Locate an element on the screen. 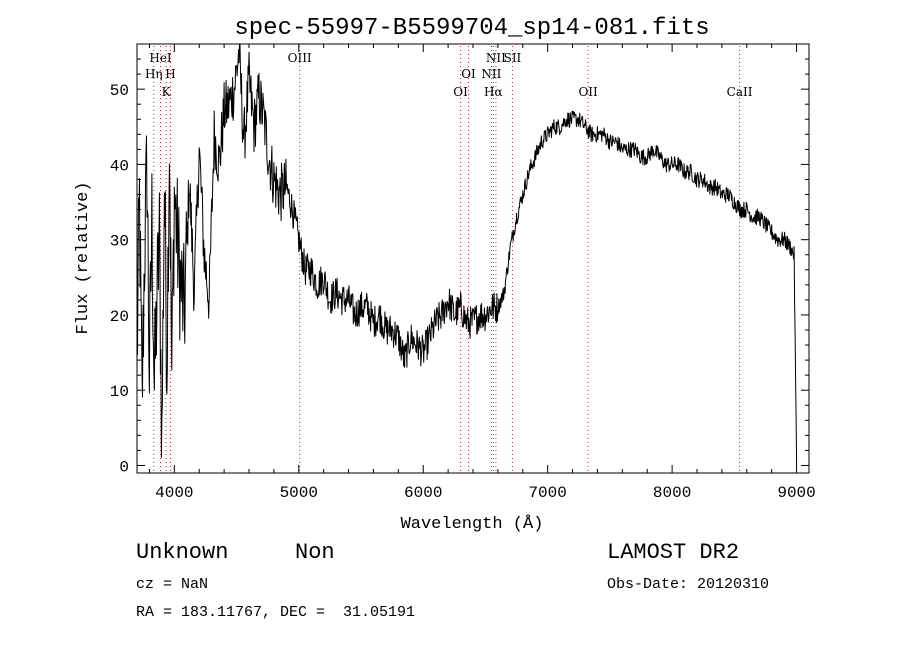  line-label-10: Hα is located at coordinates (493, 92).